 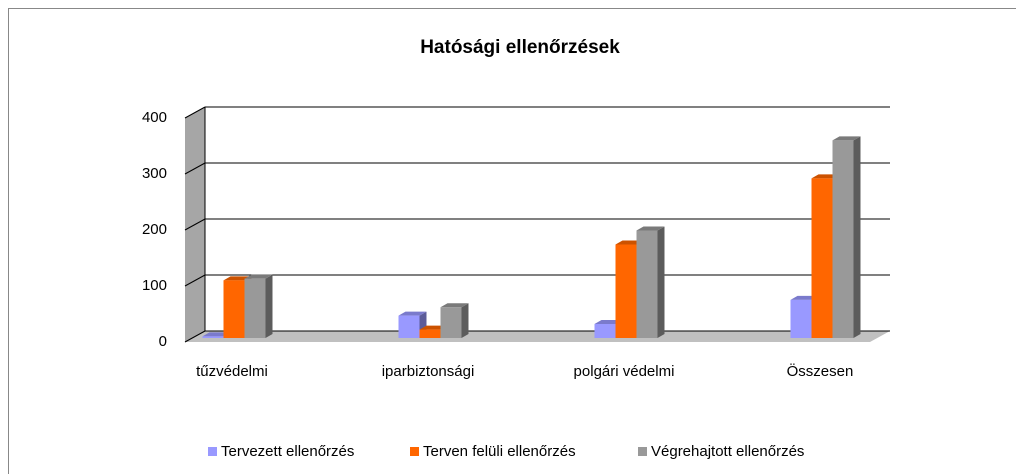 What do you see at coordinates (624, 371) in the screenshot?
I see `x-tick-label: polgári védelmi` at bounding box center [624, 371].